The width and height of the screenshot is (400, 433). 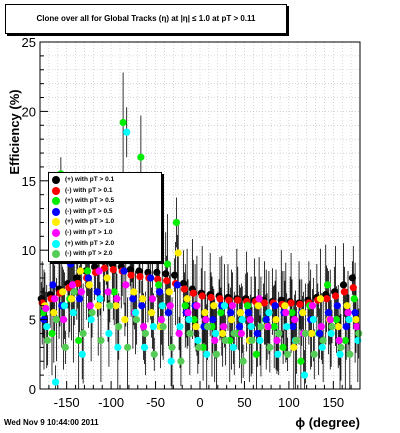 I want to click on legend-label: (-) with pT > 0.1, so click(x=89, y=190).